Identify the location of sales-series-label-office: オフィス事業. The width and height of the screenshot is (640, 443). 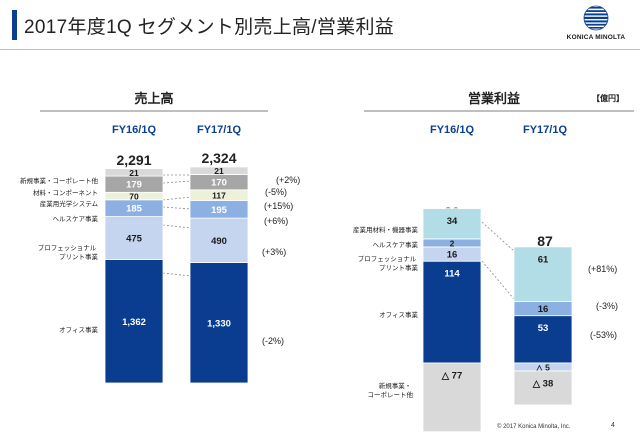
(78, 329).